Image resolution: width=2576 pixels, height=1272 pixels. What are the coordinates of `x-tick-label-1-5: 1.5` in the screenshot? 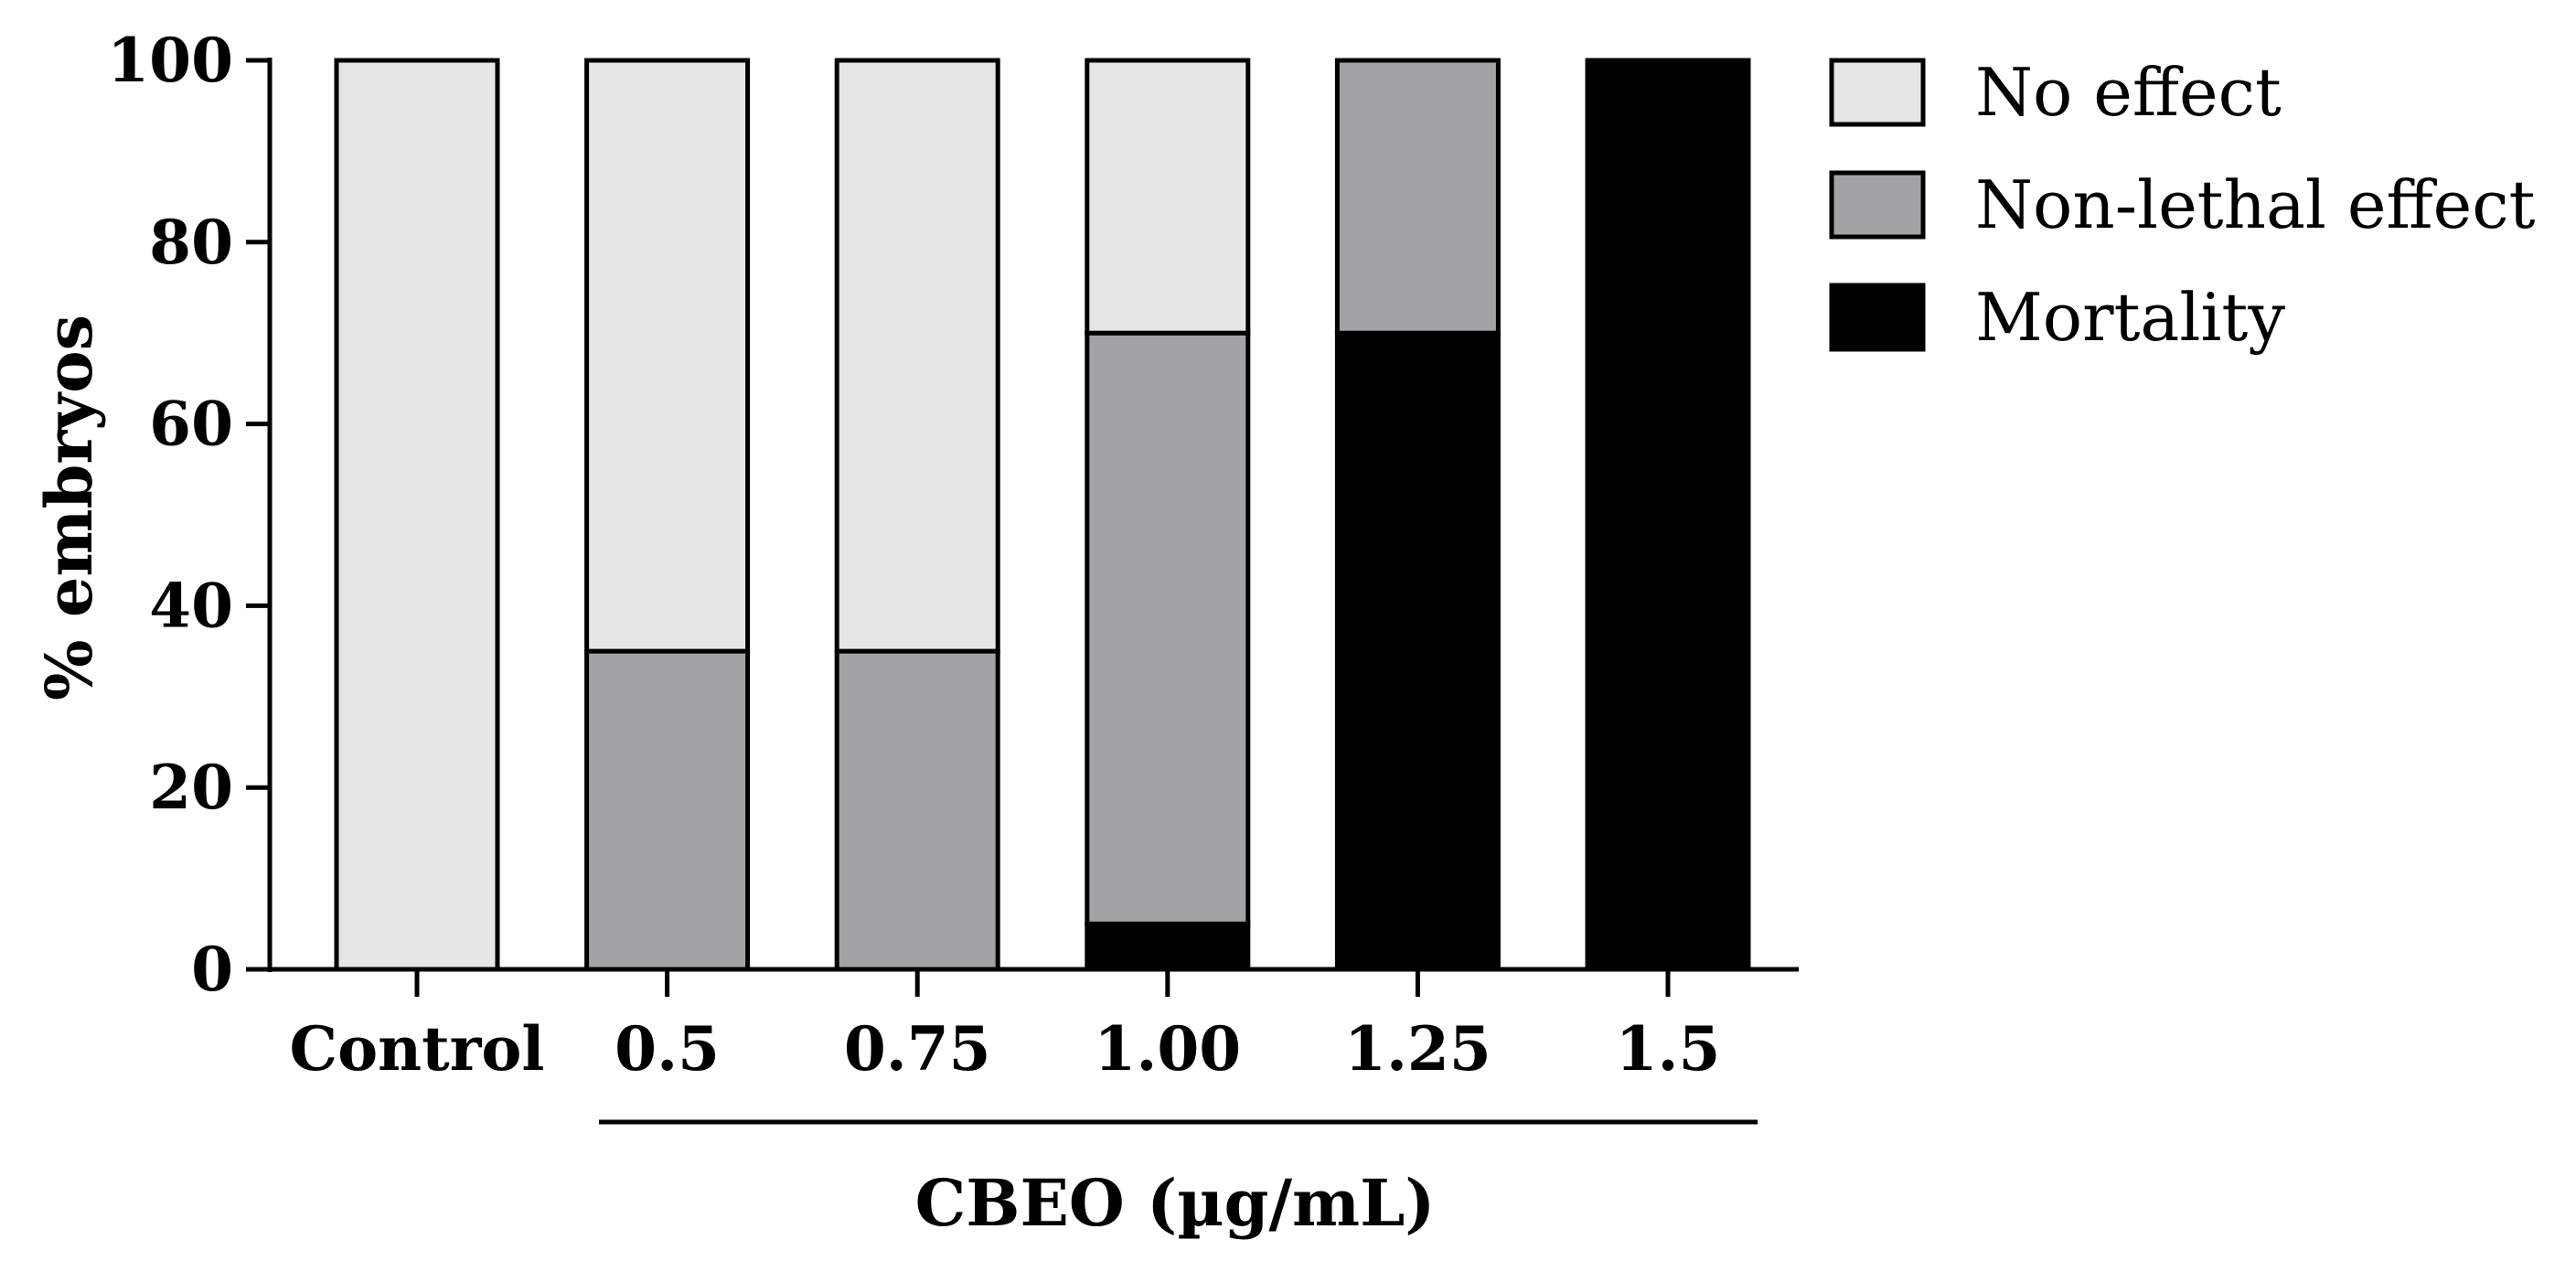 It's located at (1668, 1049).